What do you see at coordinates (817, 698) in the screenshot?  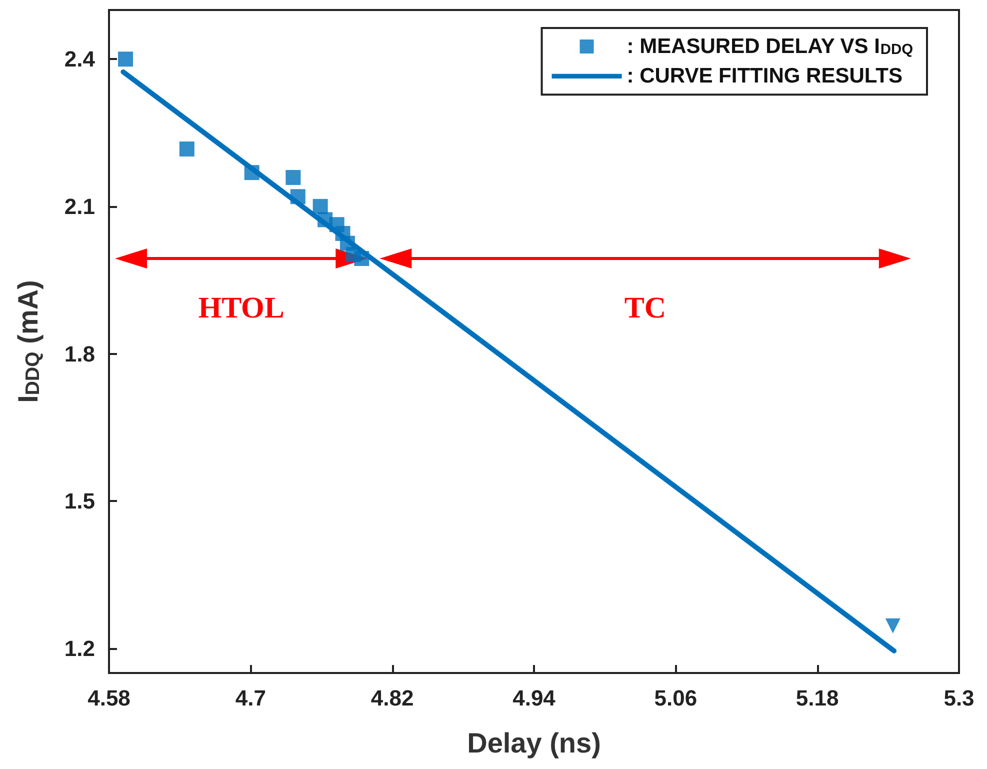 I see `x-tick-label: 5.18` at bounding box center [817, 698].